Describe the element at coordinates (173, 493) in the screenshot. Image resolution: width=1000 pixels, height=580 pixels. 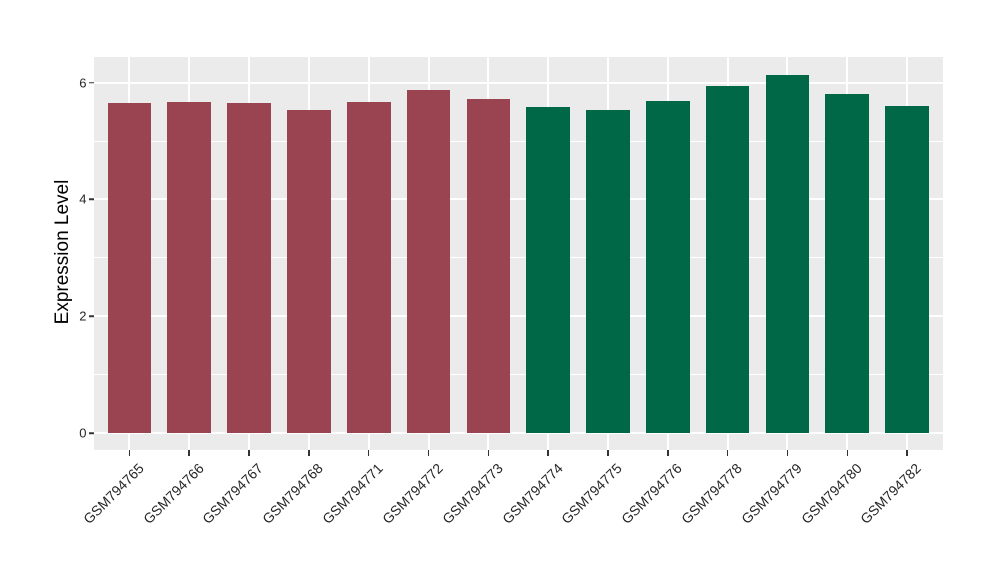
I see `x-tick-label: GSM794766` at that location.